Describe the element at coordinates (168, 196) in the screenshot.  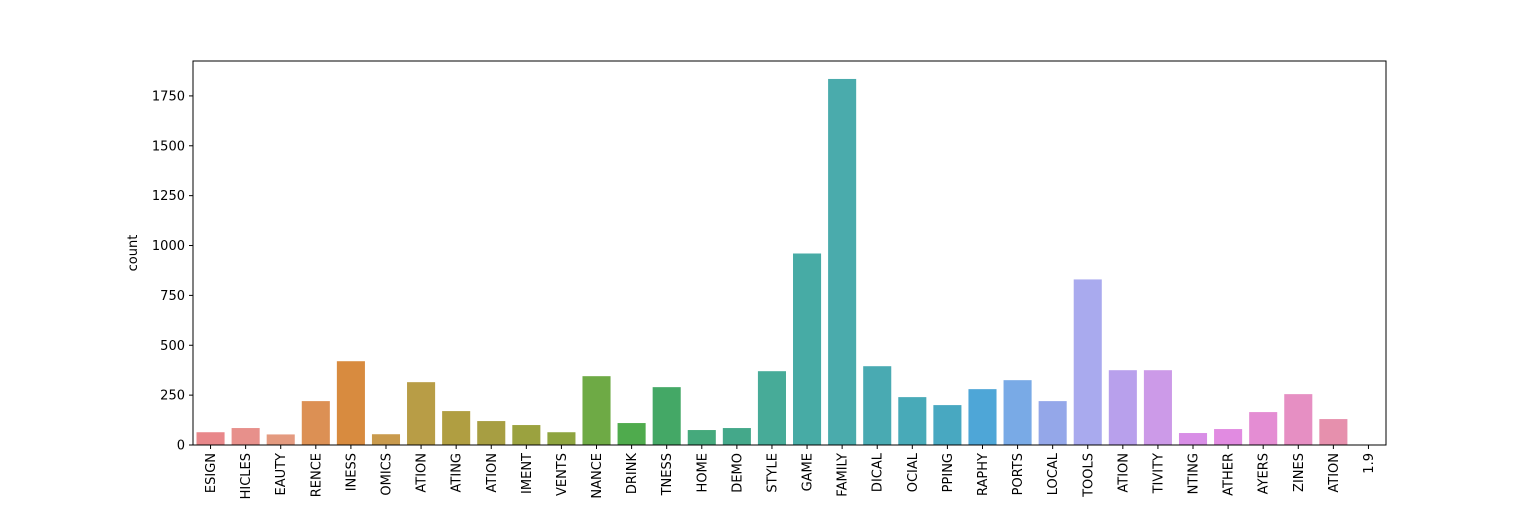
I see `y-tick-label-5: 1250` at that location.